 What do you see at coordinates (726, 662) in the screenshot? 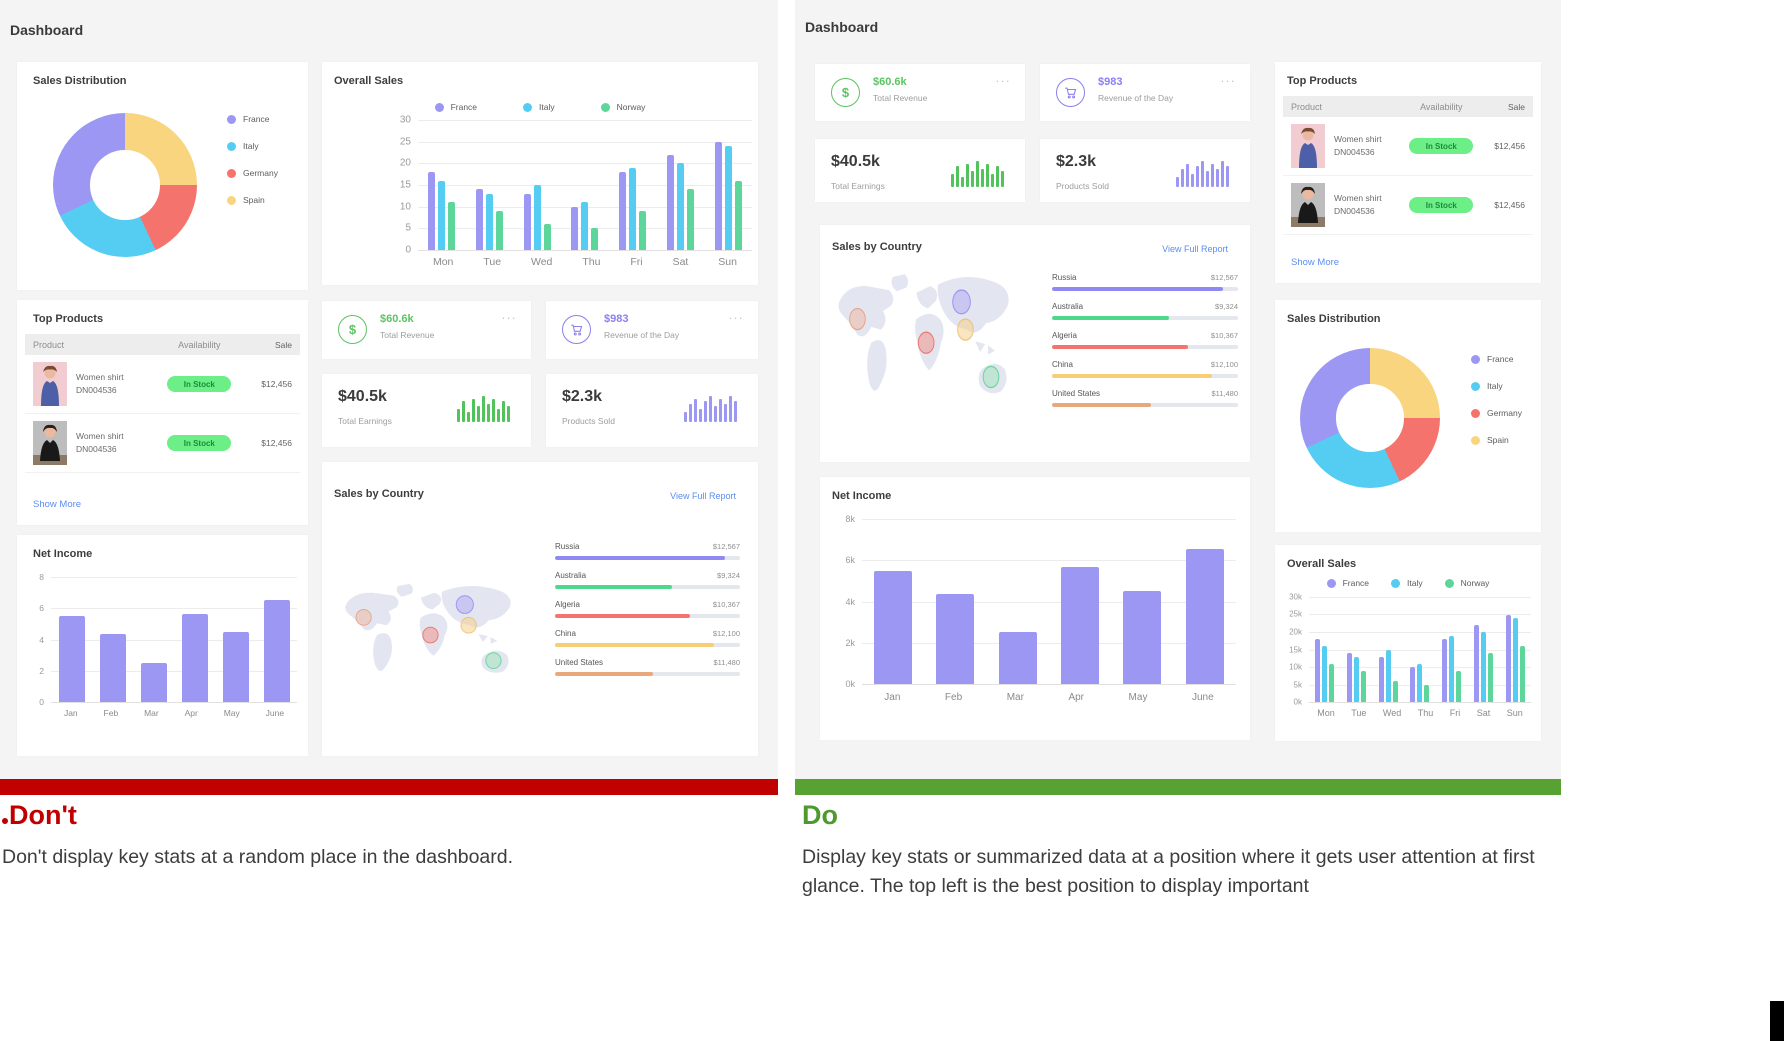
I see `country-sales-value: $11,480` at bounding box center [726, 662].